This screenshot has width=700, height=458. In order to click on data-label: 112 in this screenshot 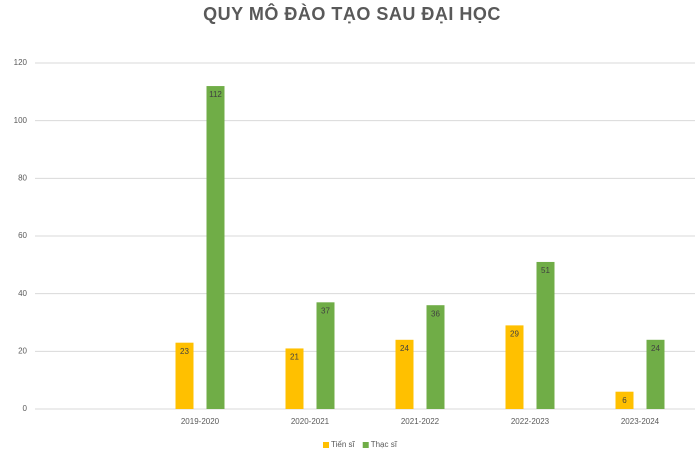, I will do `click(215, 94)`.